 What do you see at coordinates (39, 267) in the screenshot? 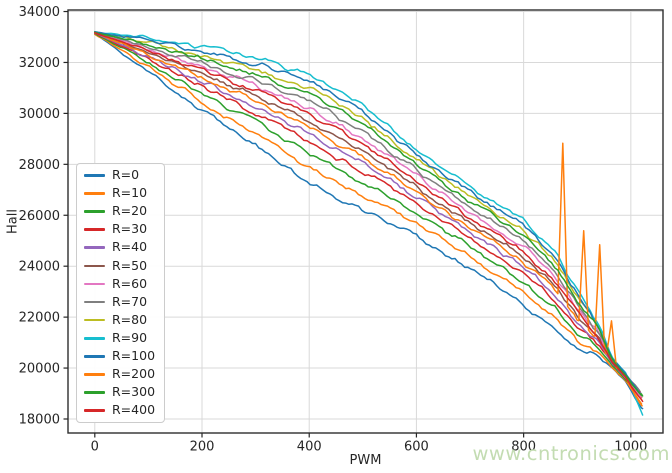
I see `y-tick-label: 24000` at bounding box center [39, 267].